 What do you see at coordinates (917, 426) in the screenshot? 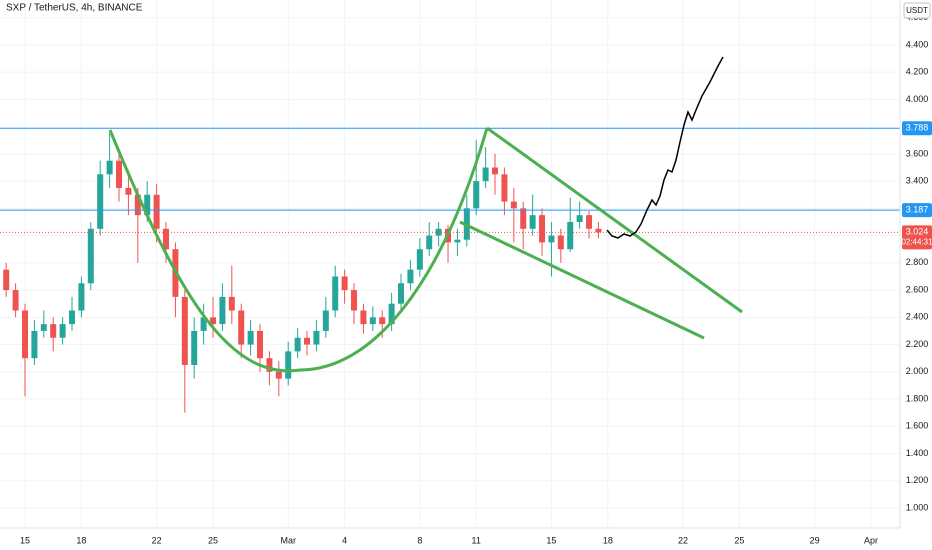
I see `y-tick-label: 1.600` at bounding box center [917, 426].